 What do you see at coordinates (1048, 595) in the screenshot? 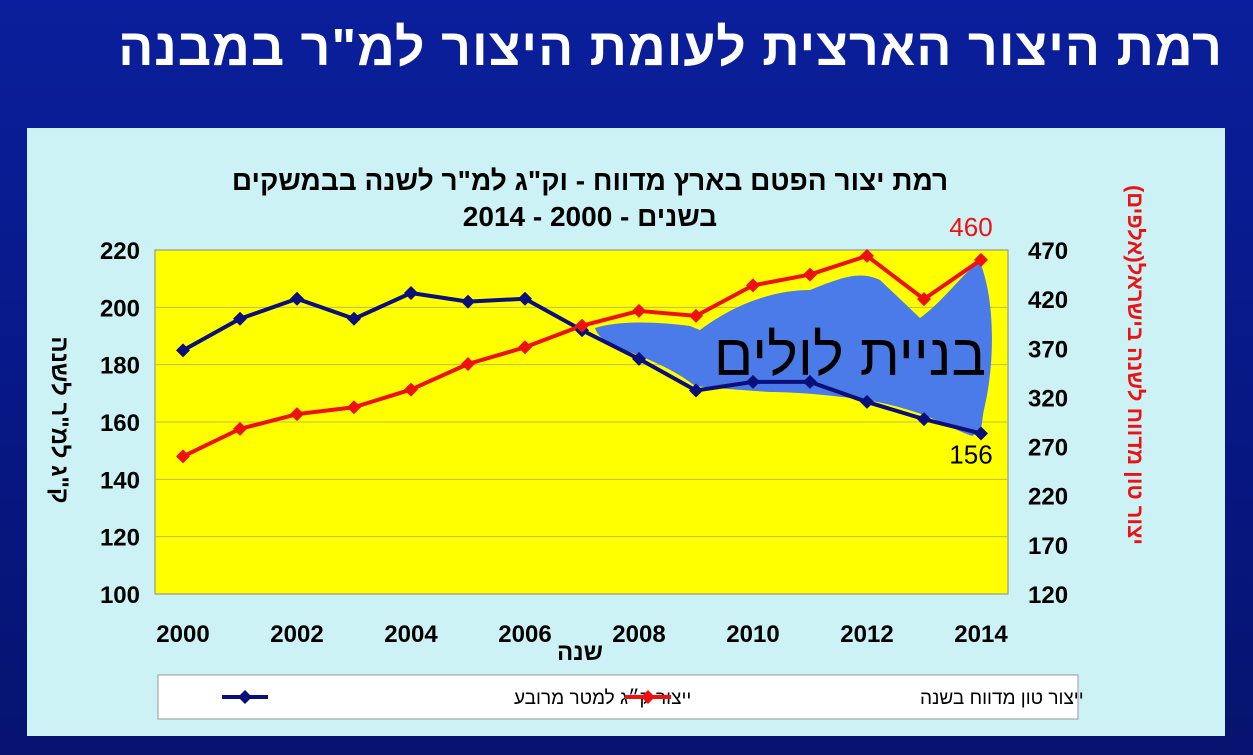
I see `right-tick-label: 120` at bounding box center [1048, 595].